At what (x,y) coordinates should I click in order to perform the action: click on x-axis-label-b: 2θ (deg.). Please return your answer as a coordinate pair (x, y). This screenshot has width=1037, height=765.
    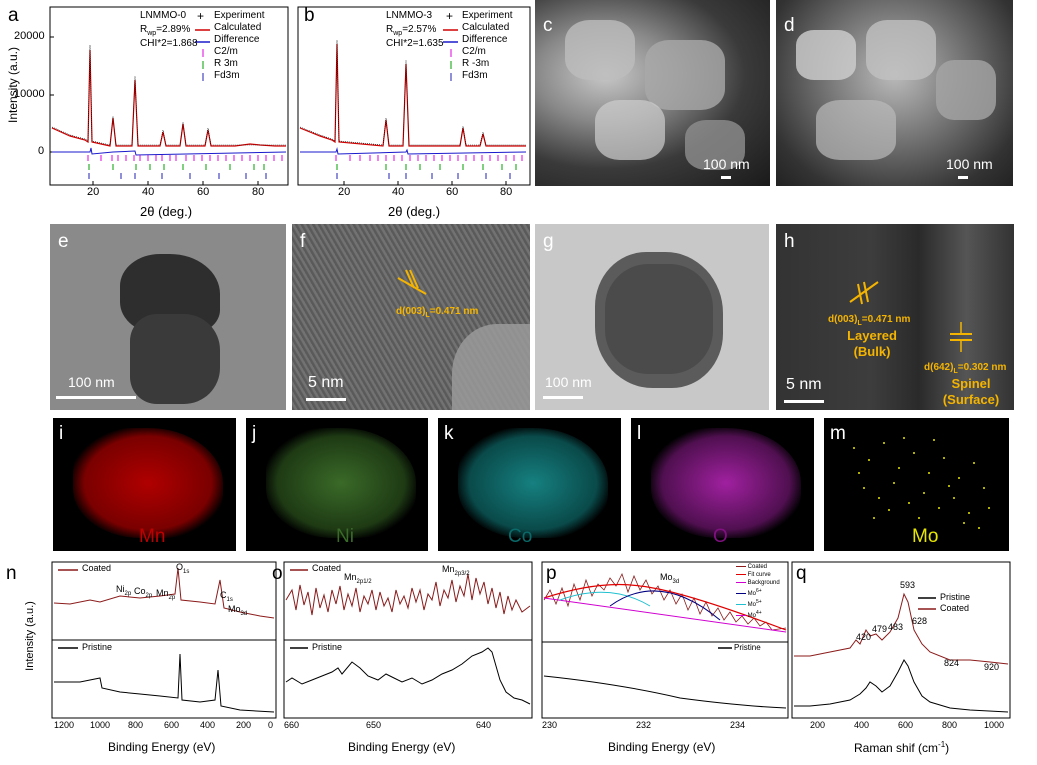
    Looking at the image, I should click on (414, 211).